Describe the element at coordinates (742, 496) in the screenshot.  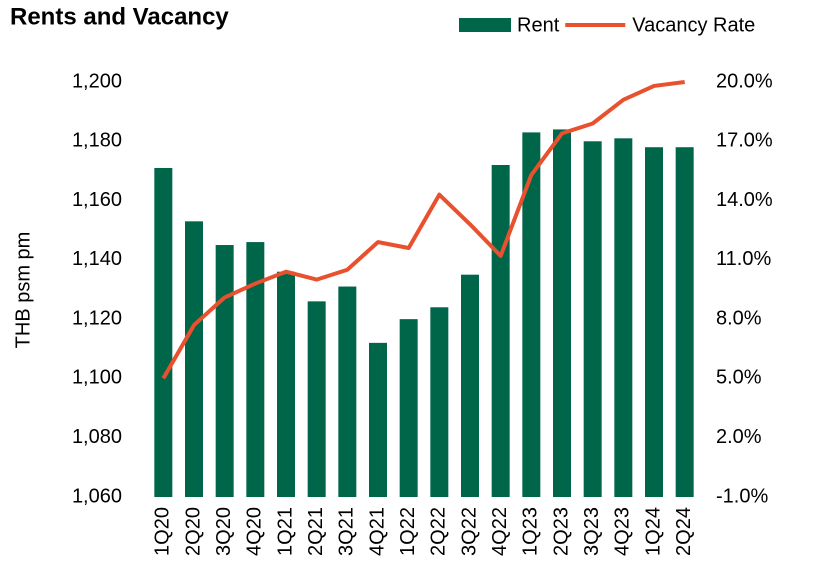
I see `y2-tick-label: -1.0%` at that location.